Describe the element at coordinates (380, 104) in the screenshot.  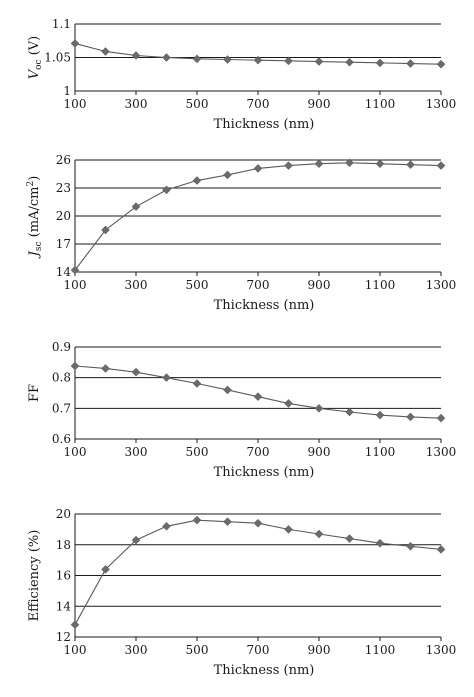
I see `voc-x-tick-label: 1100` at that location.